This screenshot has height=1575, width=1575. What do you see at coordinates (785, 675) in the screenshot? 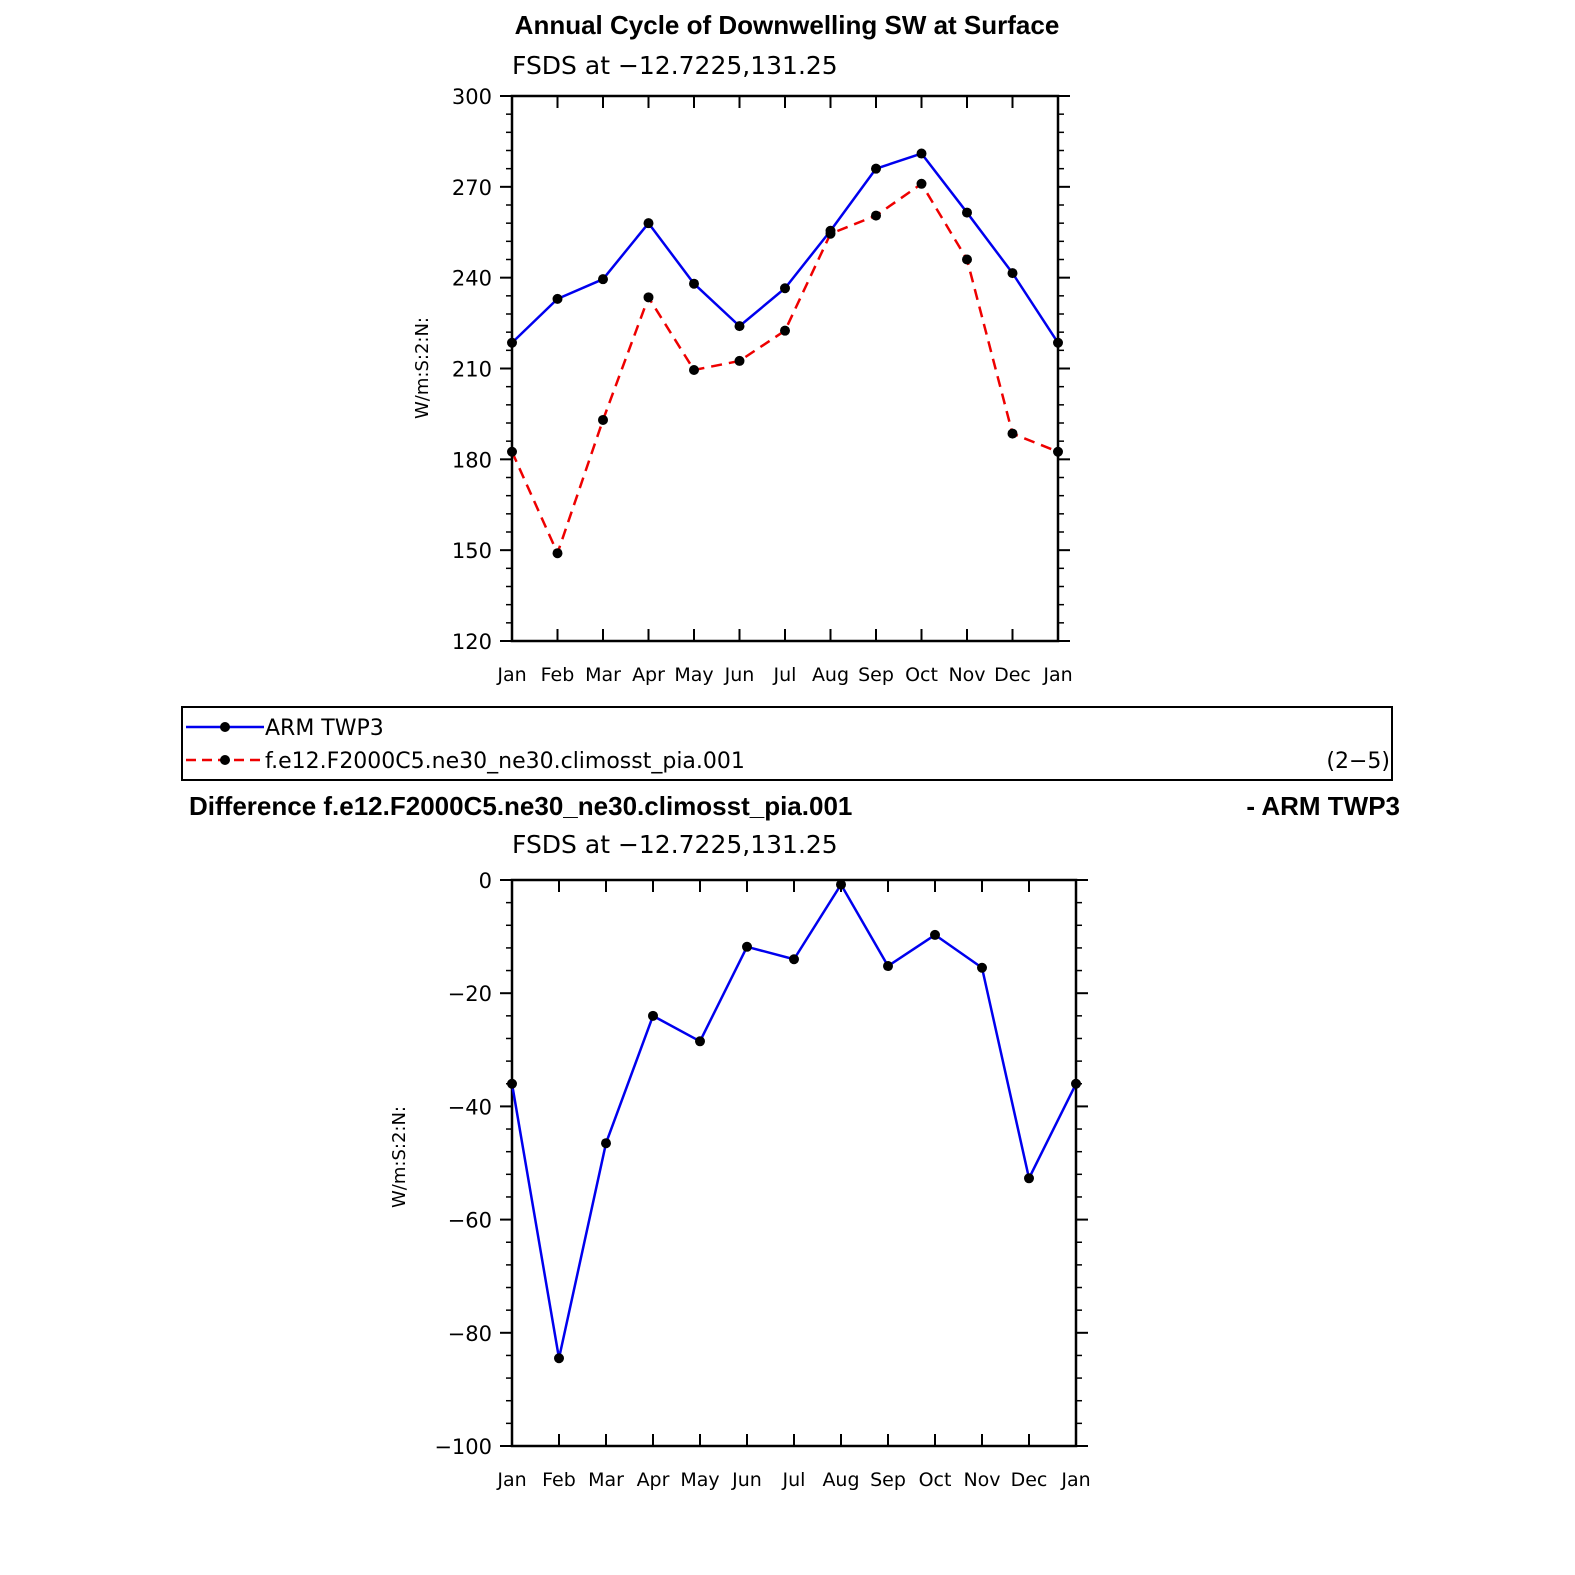
I see `top-chart-x-tick-label: Jul` at bounding box center [785, 675].